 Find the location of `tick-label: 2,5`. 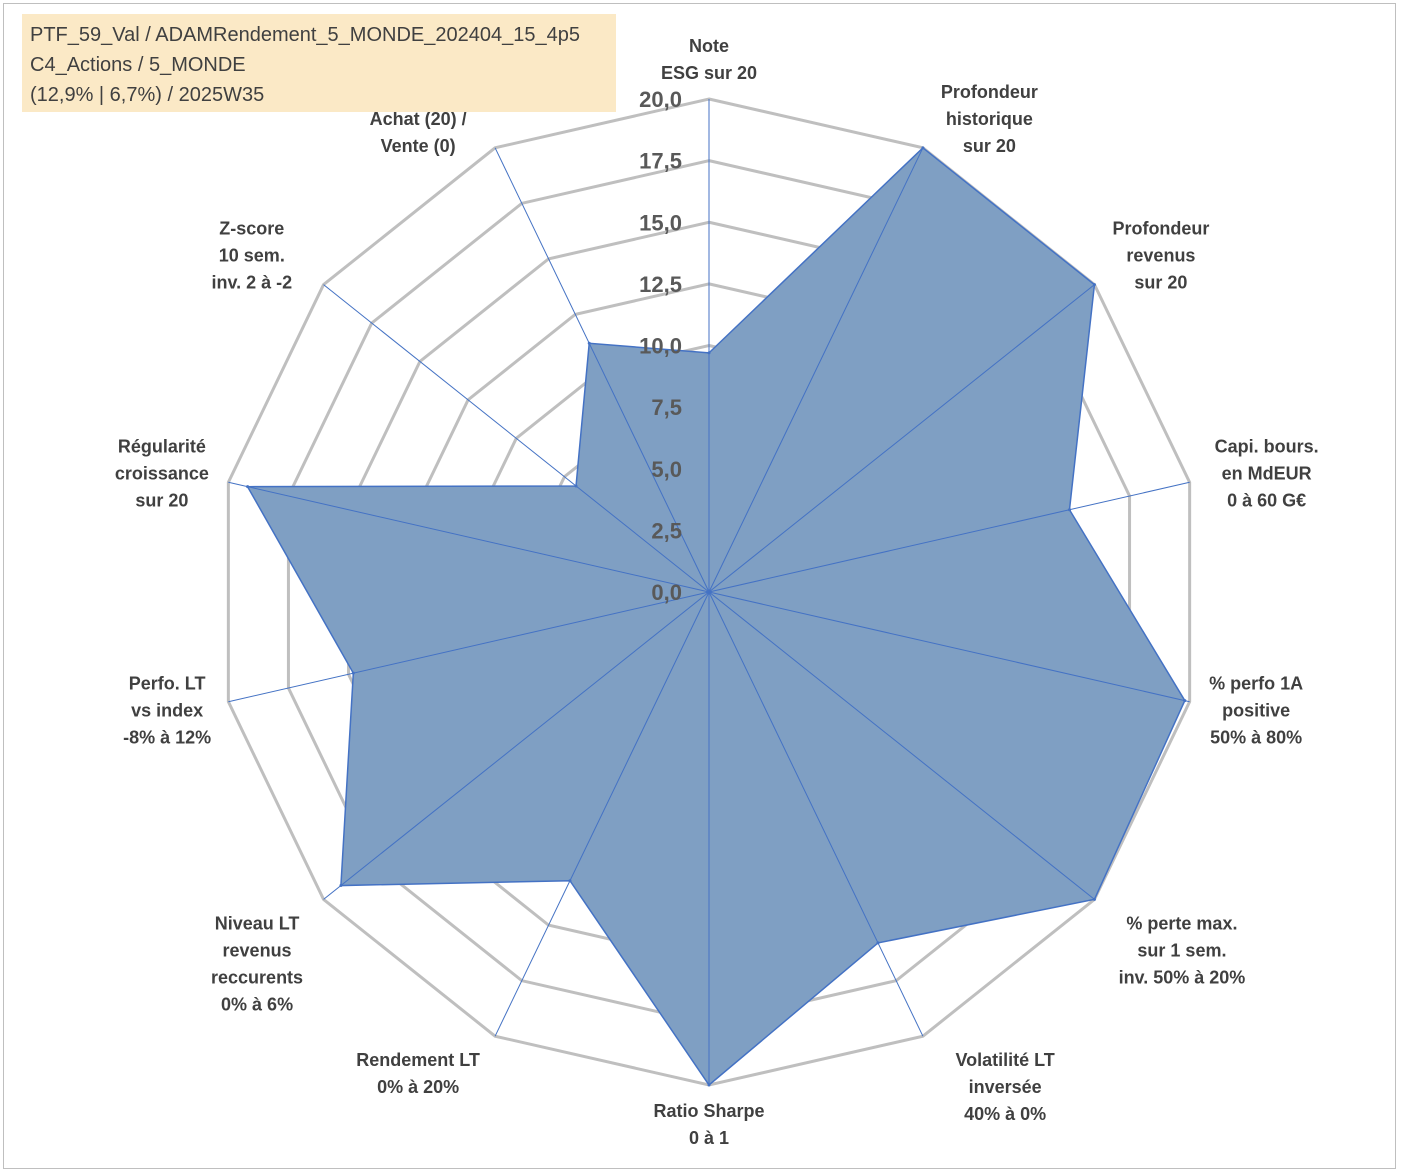

tick-label: 2,5 is located at coordinates (666, 530).